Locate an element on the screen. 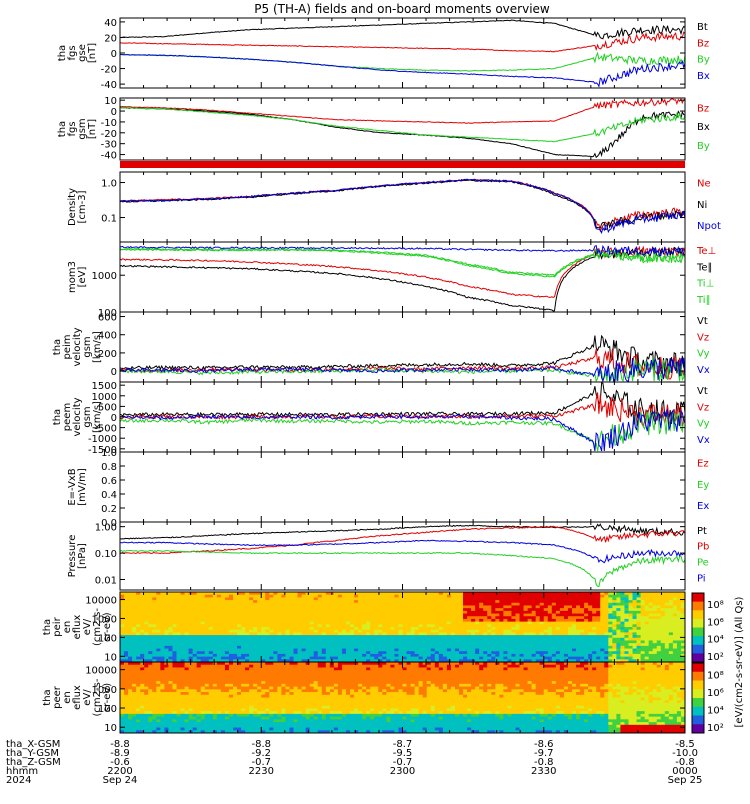 This screenshot has height=804, width=750. series-line-Ni is located at coordinates (402, 205).